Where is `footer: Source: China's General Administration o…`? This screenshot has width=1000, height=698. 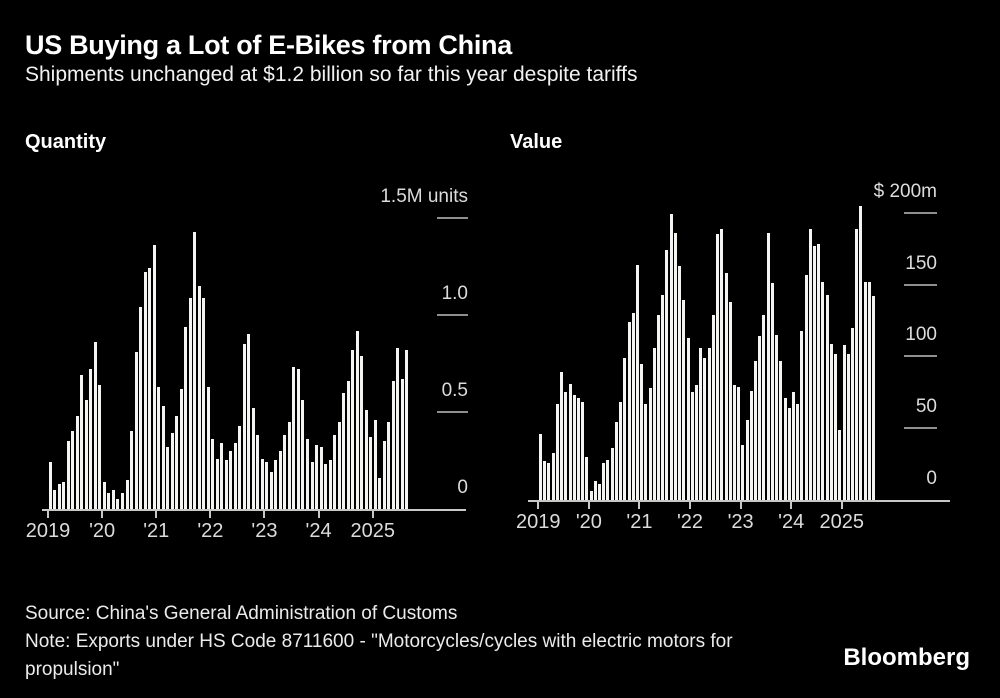 footer: Source: China's General Administration o… is located at coordinates (415, 642).